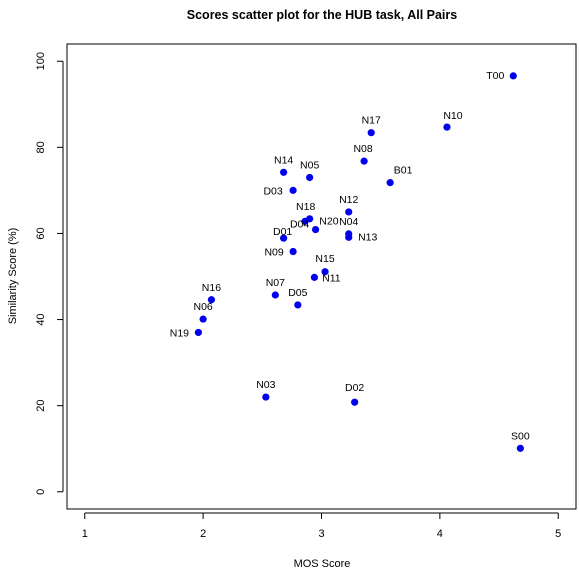 Image resolution: width=579 pixels, height=574 pixels. I want to click on point-label: N12, so click(348, 200).